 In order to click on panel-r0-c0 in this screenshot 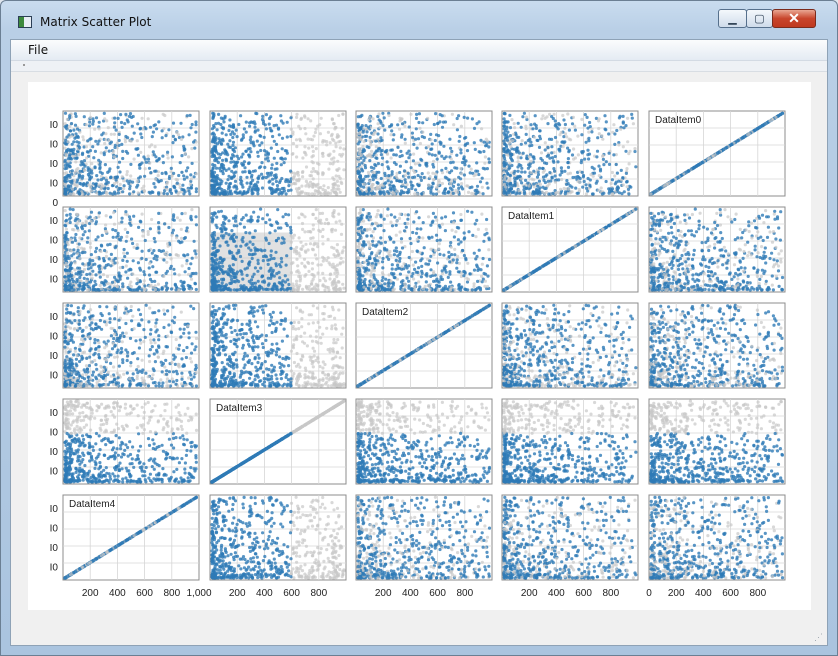, I will do `click(131, 153)`.